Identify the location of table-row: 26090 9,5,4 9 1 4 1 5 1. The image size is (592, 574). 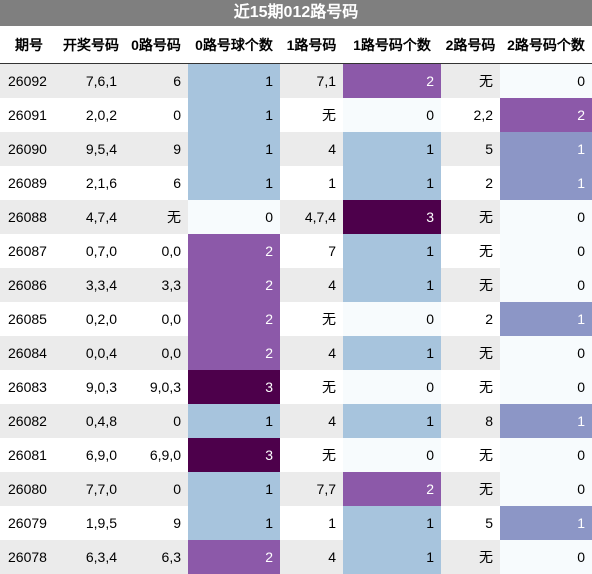
(296, 148).